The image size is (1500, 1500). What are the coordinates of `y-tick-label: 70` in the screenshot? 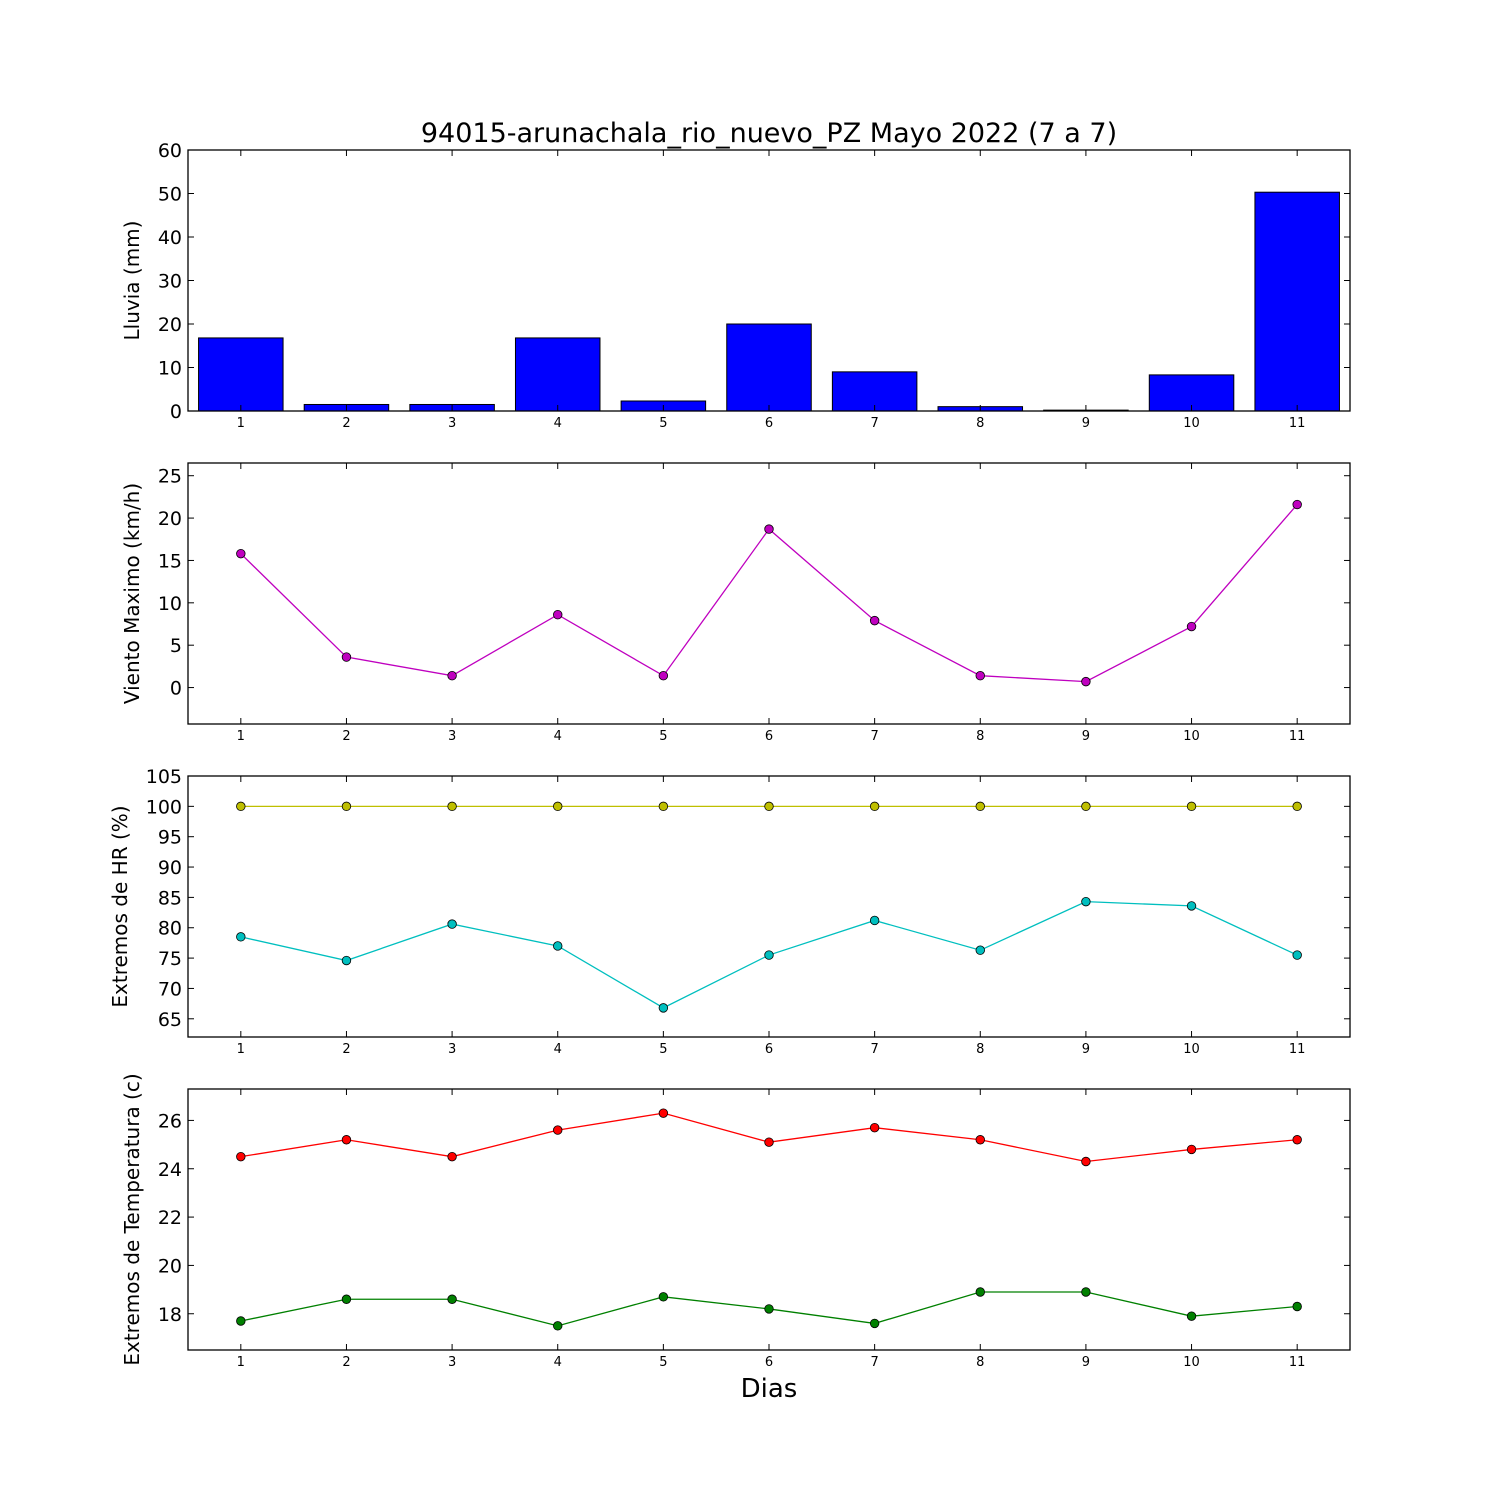 It's located at (170, 989).